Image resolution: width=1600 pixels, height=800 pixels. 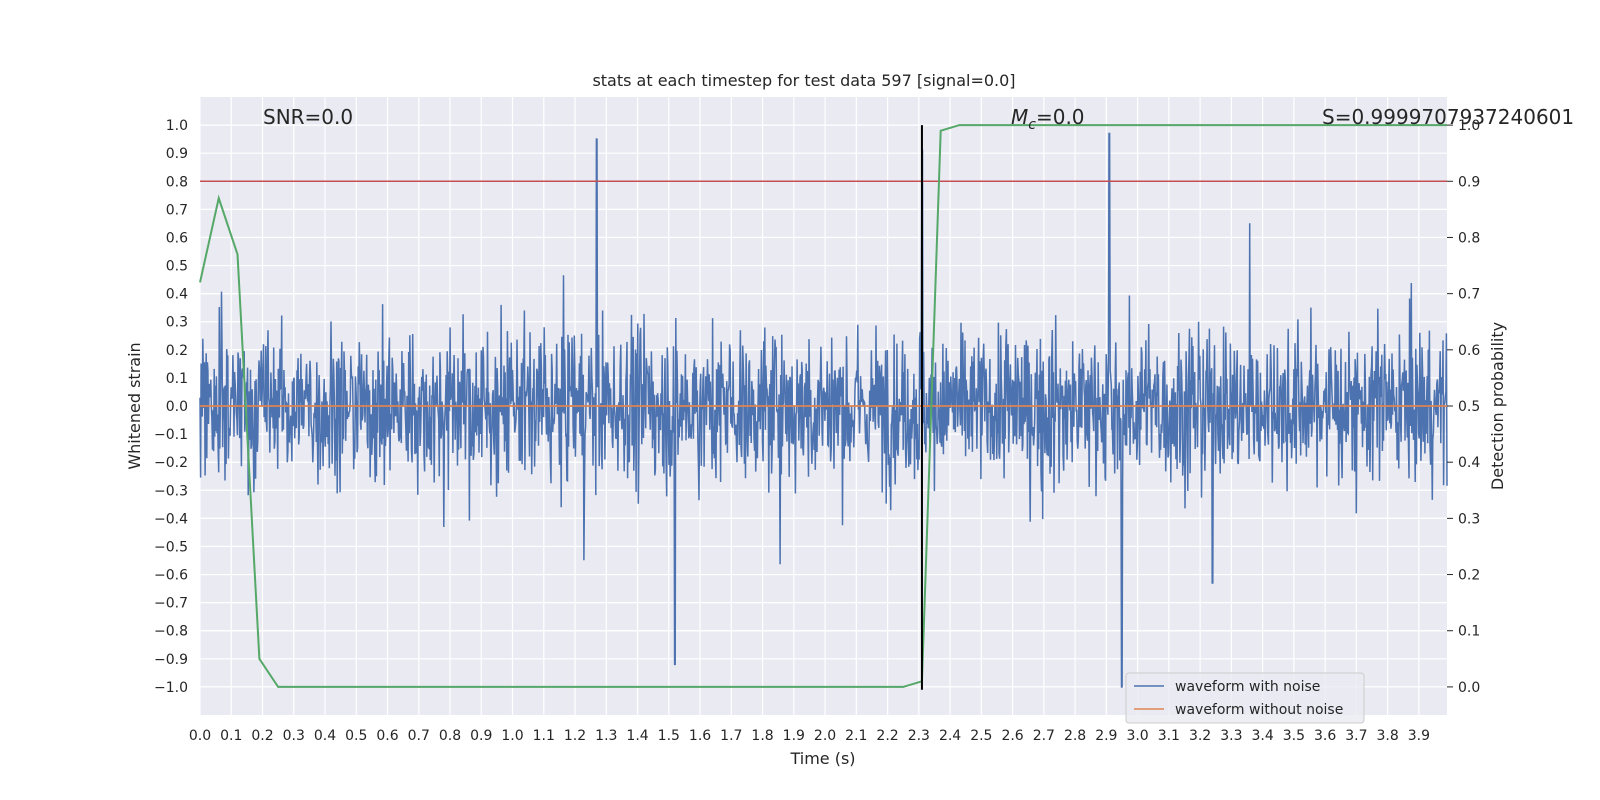 I want to click on y-right-axis-label: Detection probability, so click(x=1497, y=406).